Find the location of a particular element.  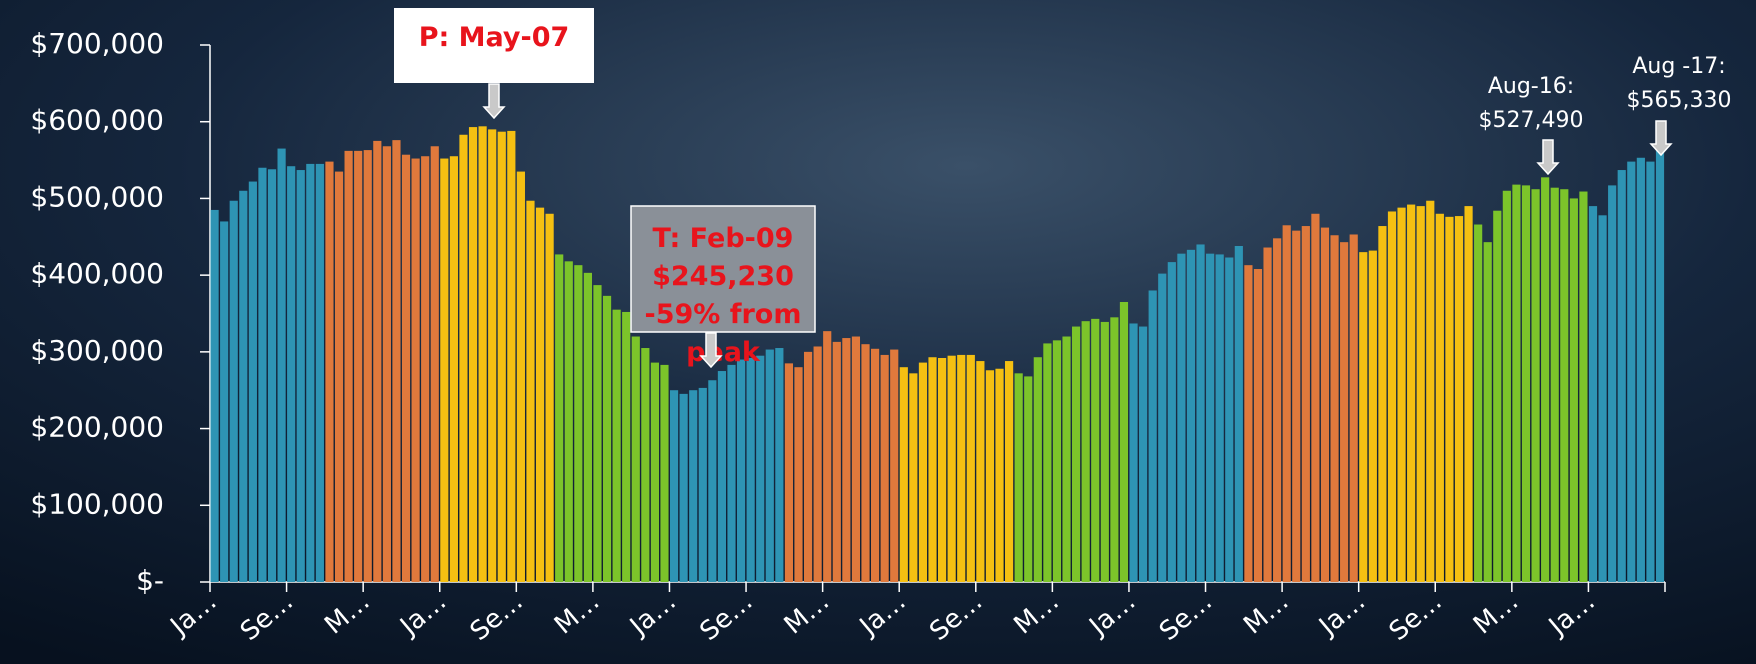

annotation-text: $565,330 is located at coordinates (1679, 100).